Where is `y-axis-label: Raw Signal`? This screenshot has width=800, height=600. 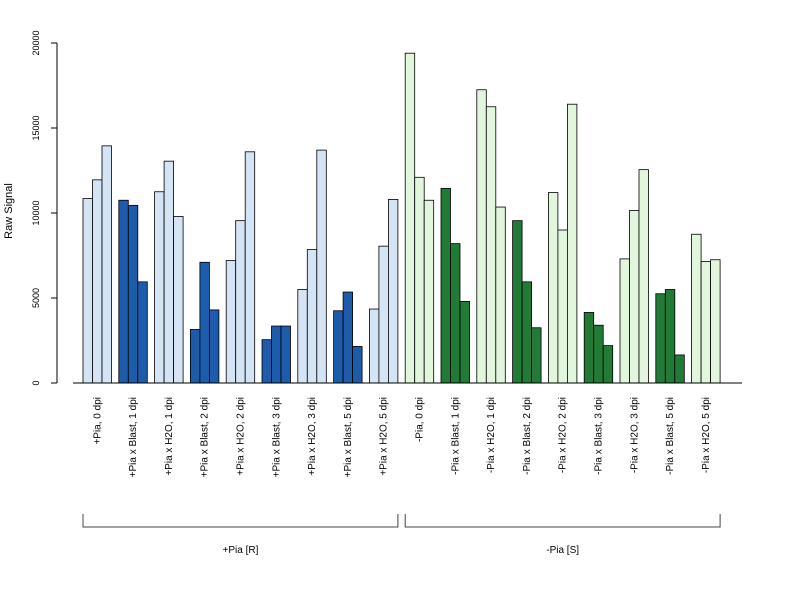 y-axis-label: Raw Signal is located at coordinates (9, 211).